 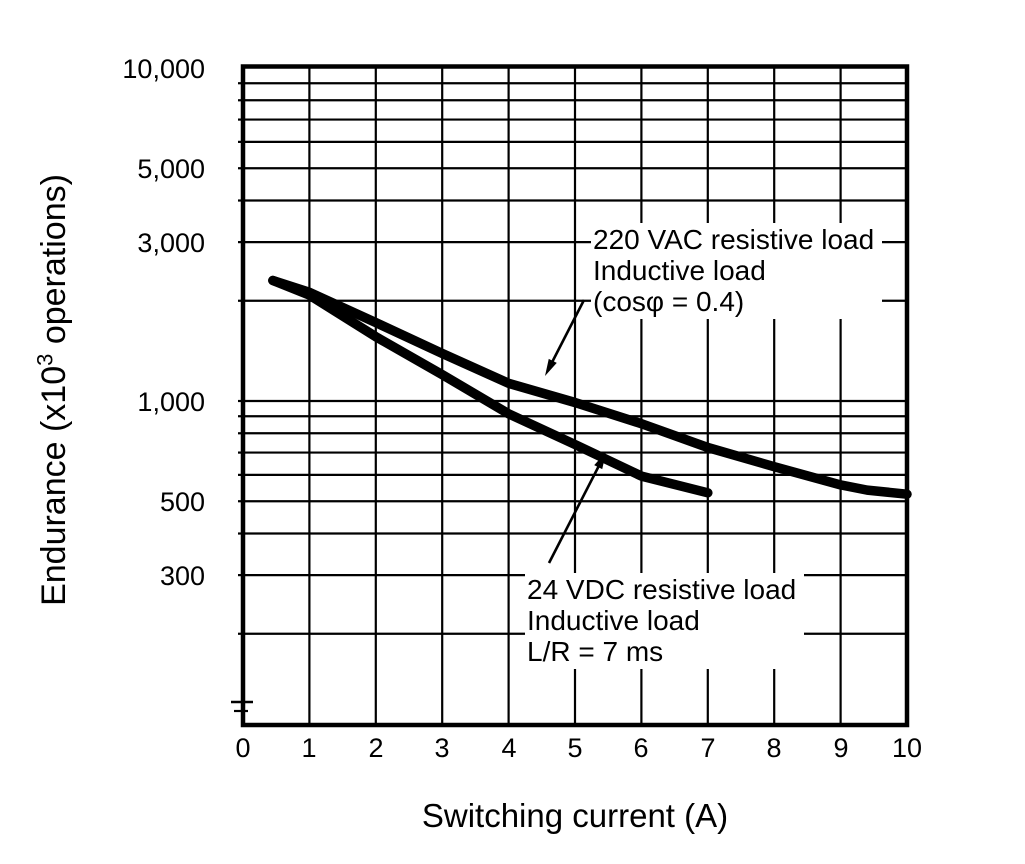 I want to click on y-tick-label: 1,000, so click(x=171, y=402).